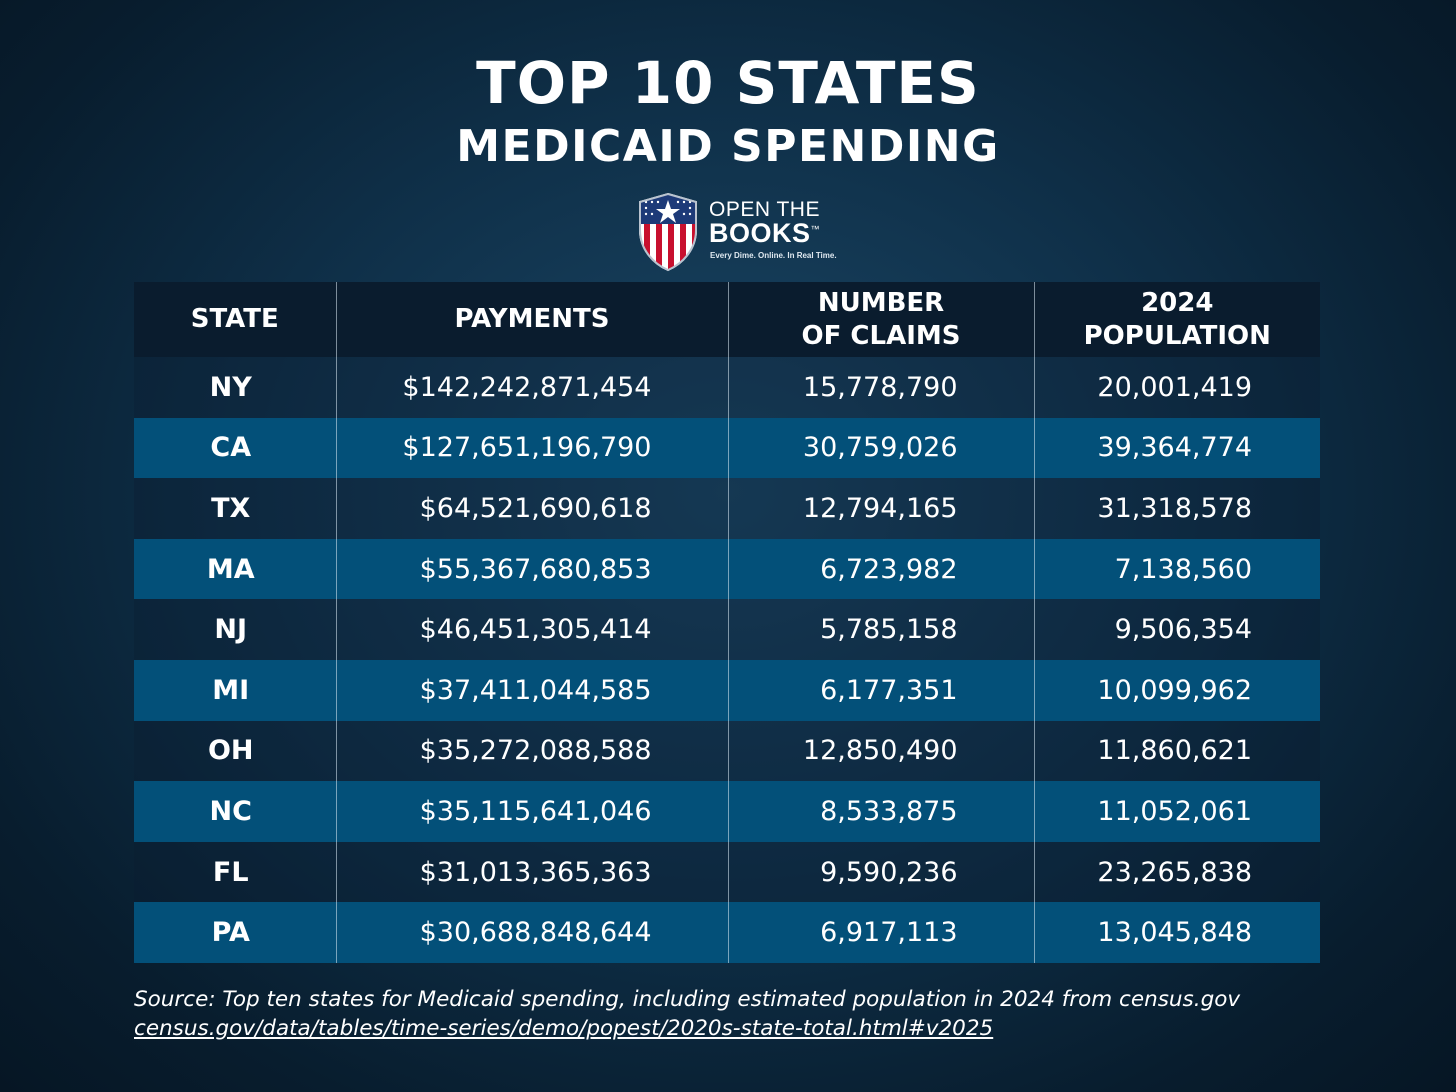 The width and height of the screenshot is (1456, 1092). Describe the element at coordinates (880, 508) in the screenshot. I see `claims-cell: 12,794,165` at that location.